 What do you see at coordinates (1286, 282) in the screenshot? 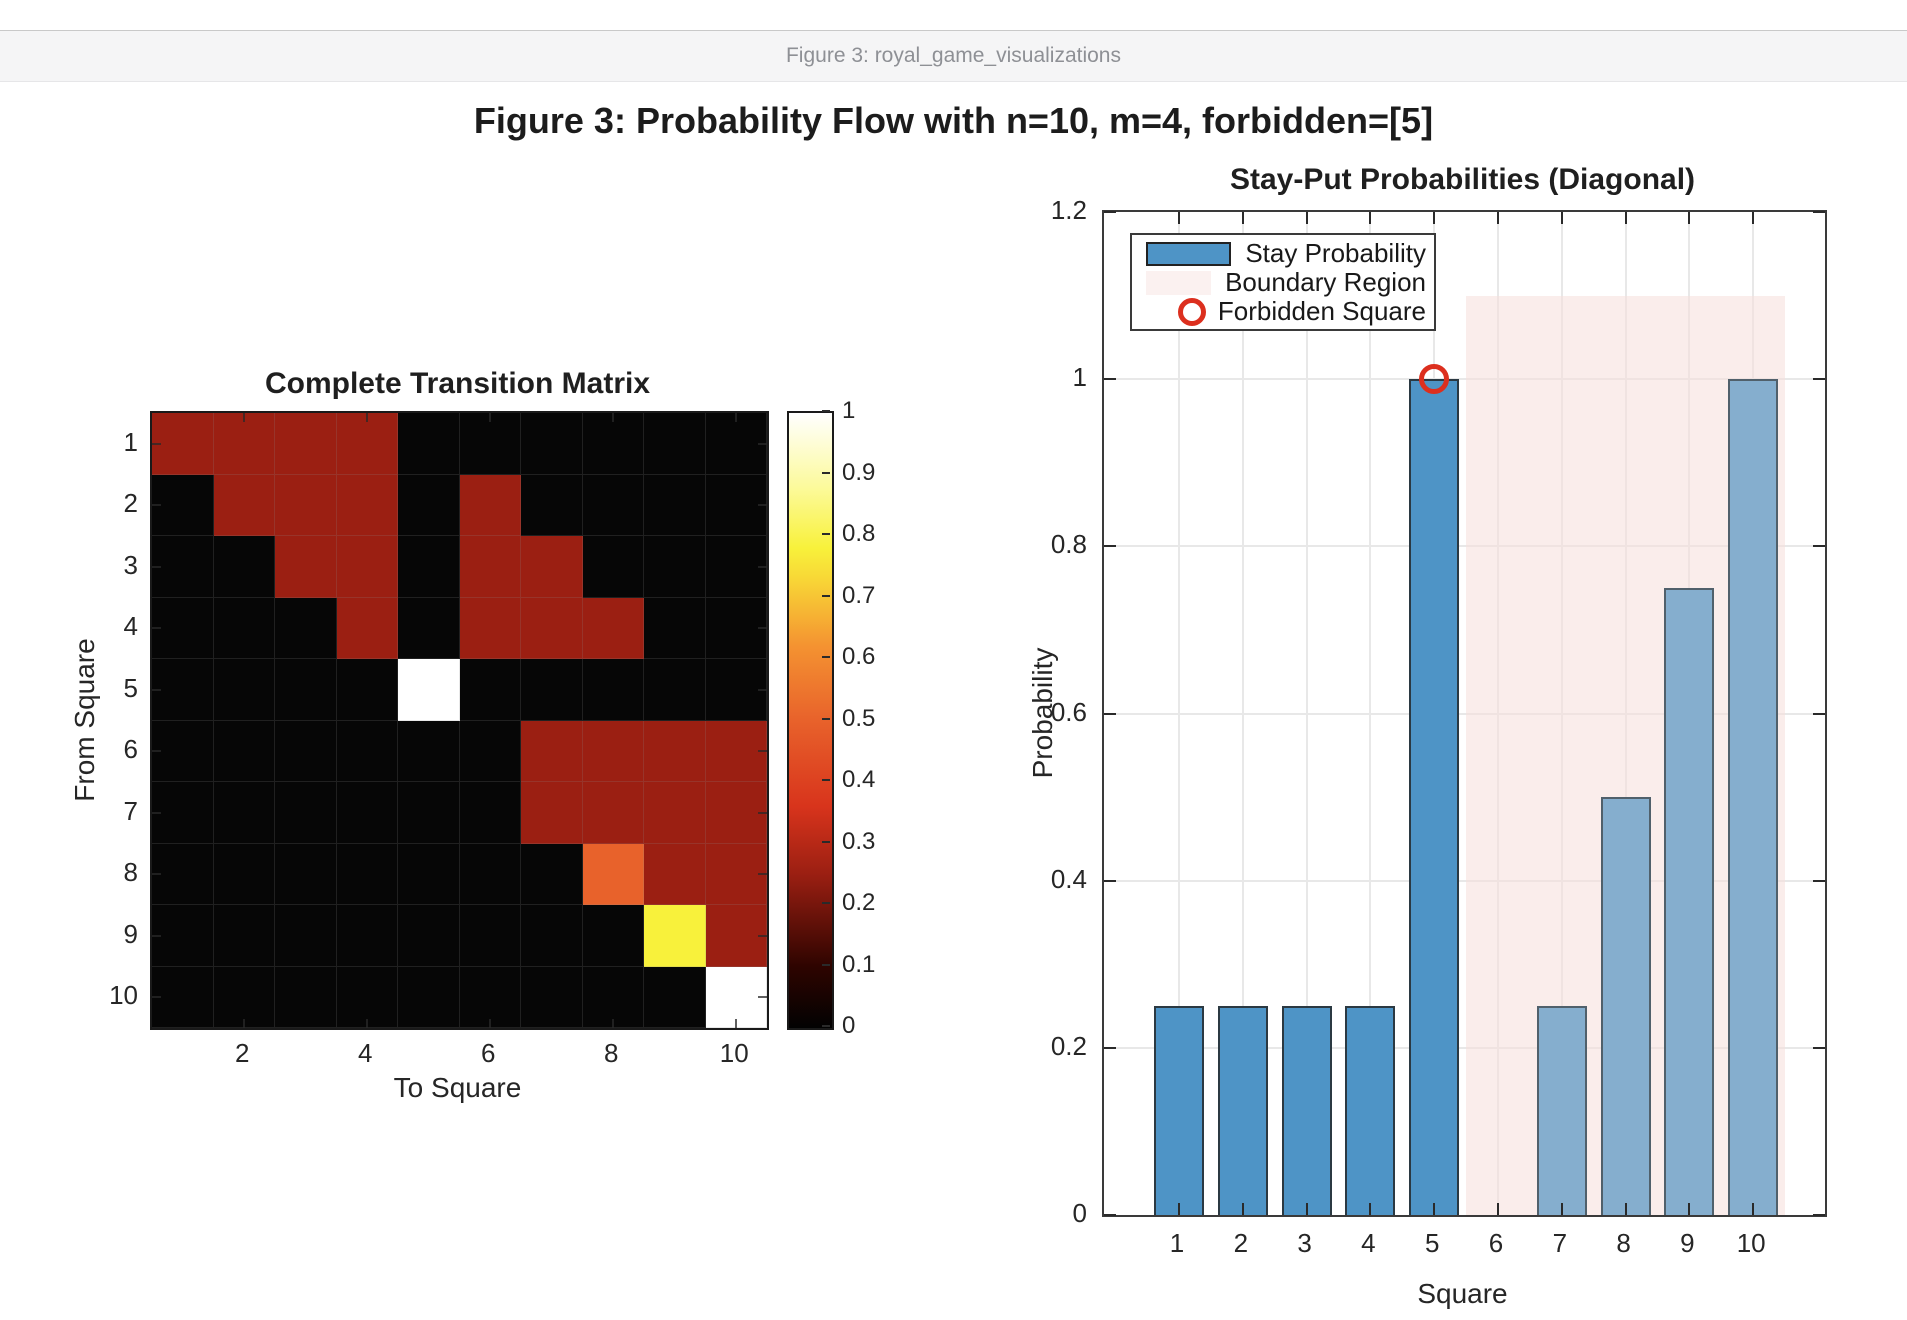
I see `legend-entry: Boundary Region` at bounding box center [1286, 282].